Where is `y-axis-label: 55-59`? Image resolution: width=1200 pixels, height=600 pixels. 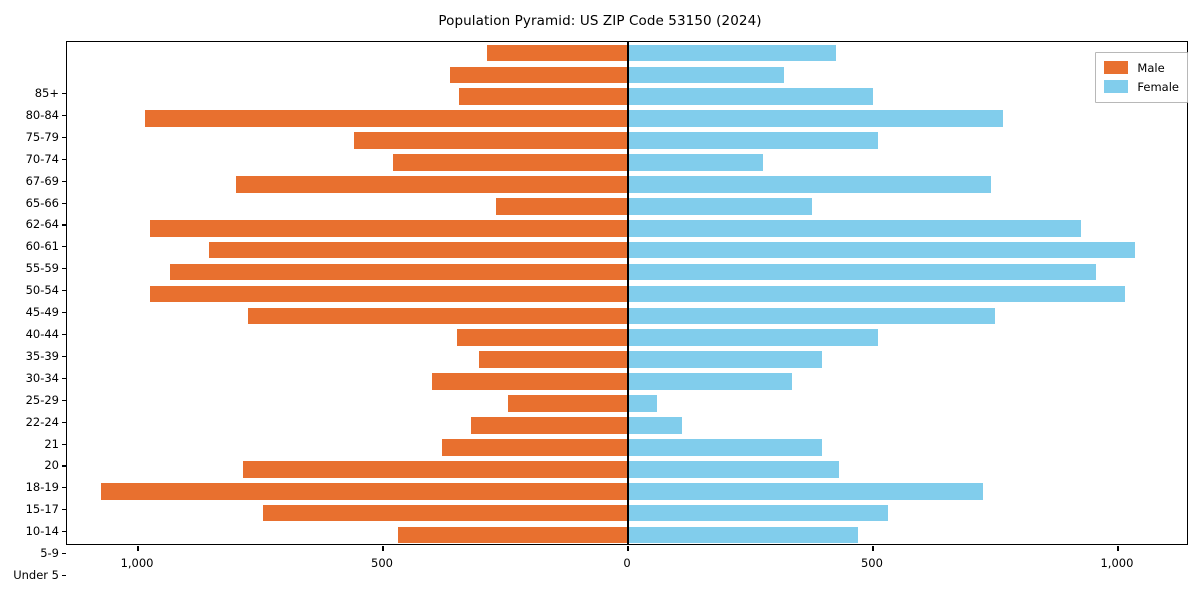
y-axis-label: 55-59 is located at coordinates (42, 268).